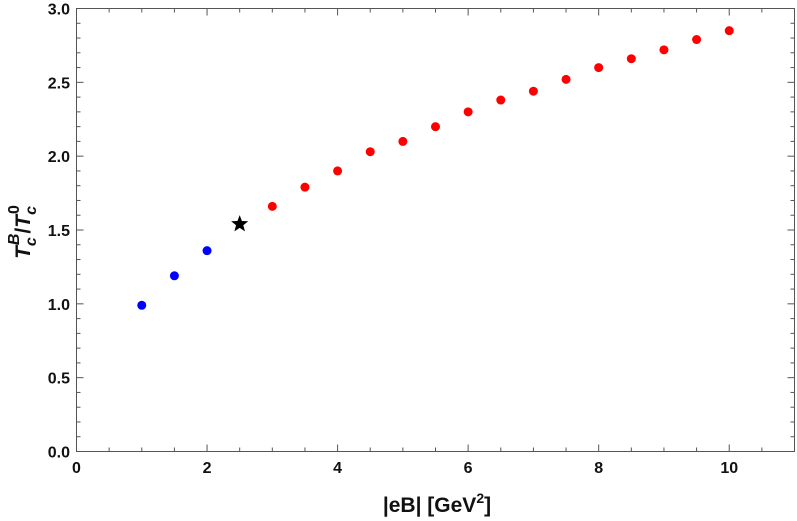 The image size is (797, 521). Describe the element at coordinates (487, 505) in the screenshot. I see `x-axis-title-close: ]` at that location.